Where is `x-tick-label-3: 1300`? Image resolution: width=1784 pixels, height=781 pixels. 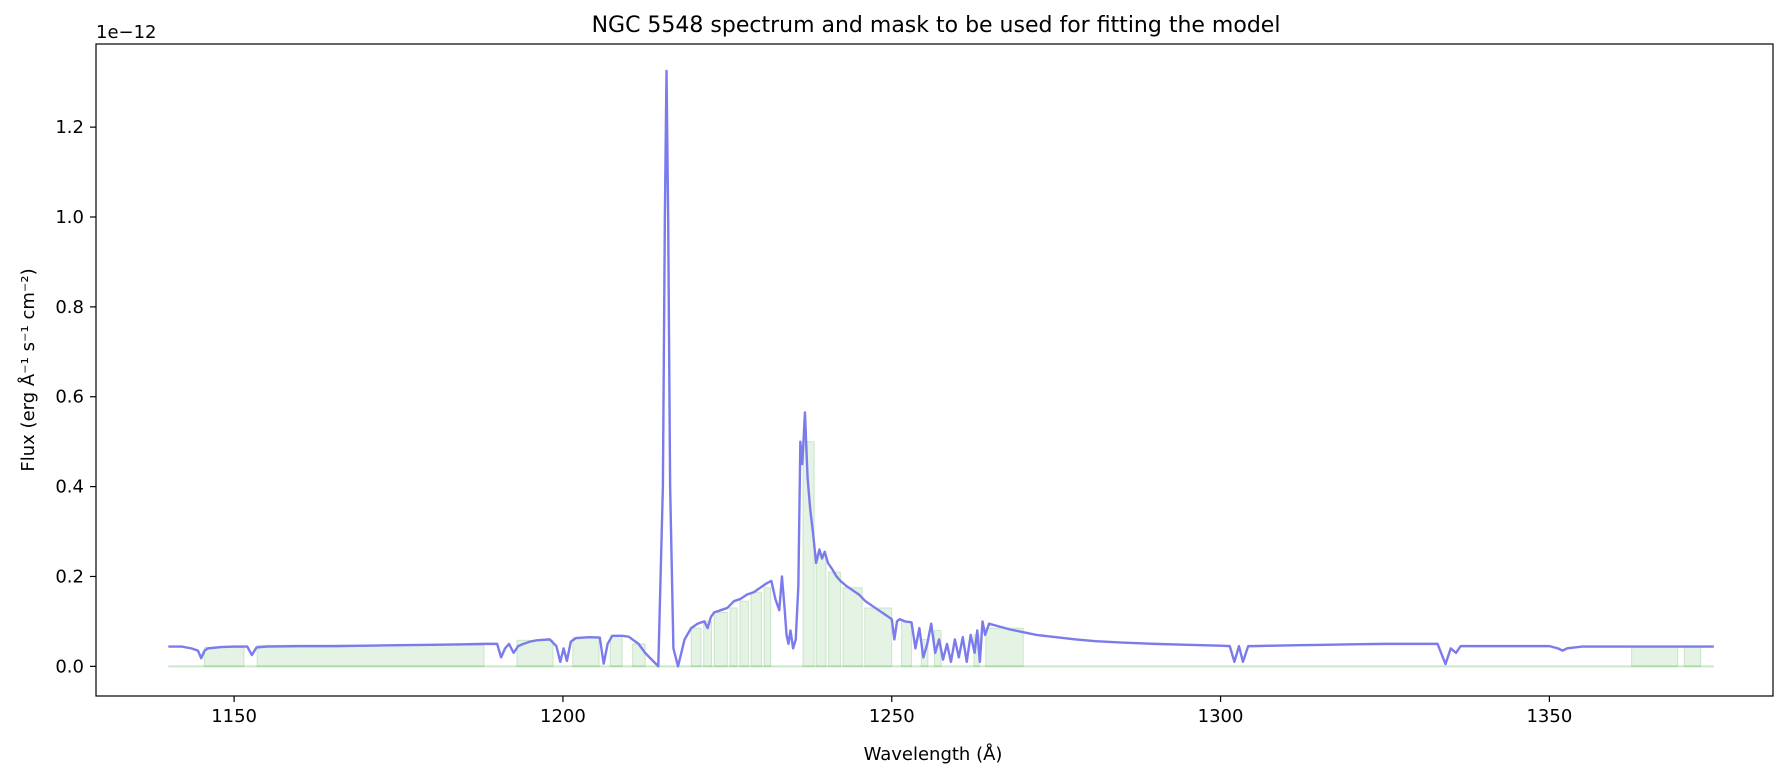 x-tick-label-3: 1300 is located at coordinates (1221, 716).